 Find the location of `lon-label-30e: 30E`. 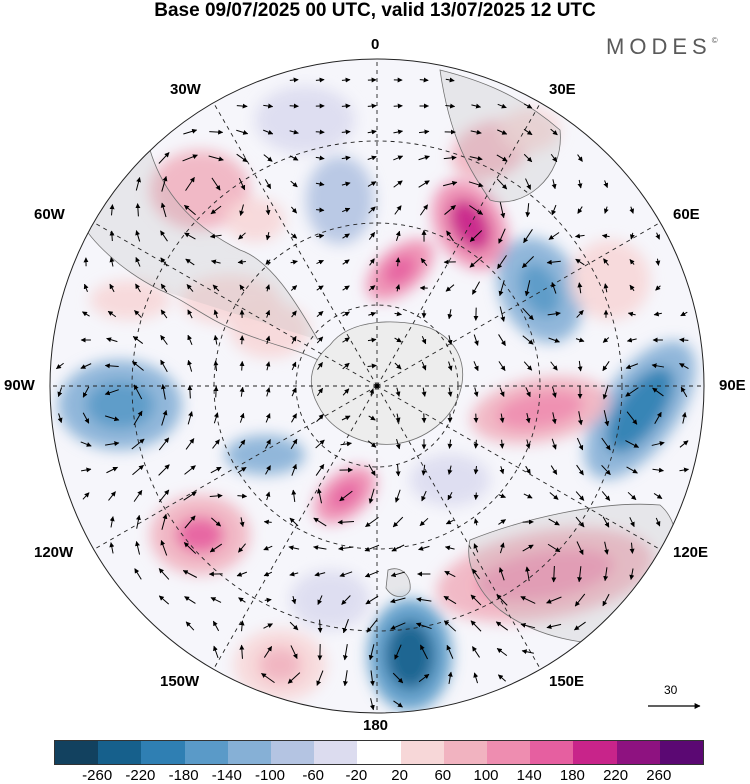

lon-label-30e: 30E is located at coordinates (562, 89).